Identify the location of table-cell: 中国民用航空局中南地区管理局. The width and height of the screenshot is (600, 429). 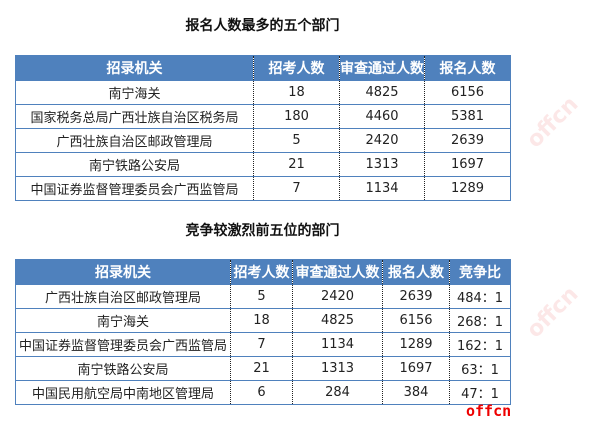
(123, 392).